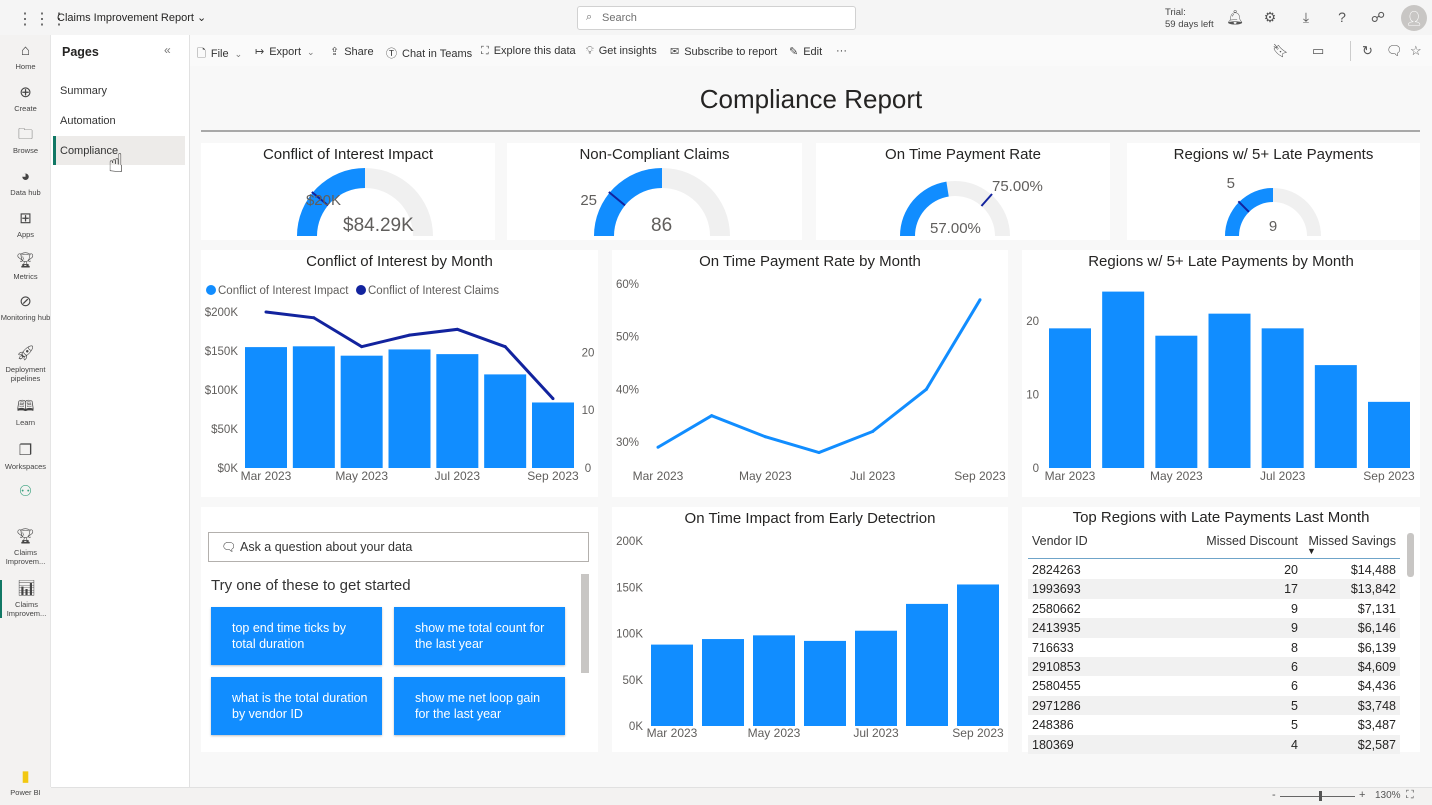 Image resolution: width=1432 pixels, height=805 pixels. What do you see at coordinates (42, 19) in the screenshot?
I see `app-launcher-icon: ⋮⋮⋮` at bounding box center [42, 19].